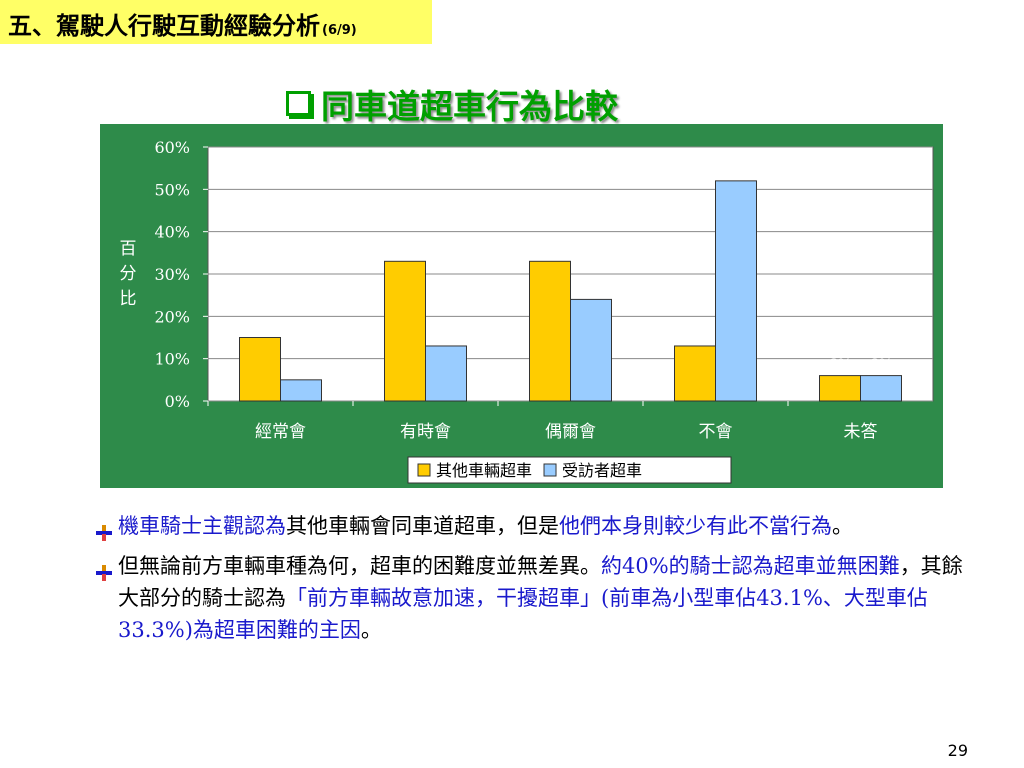  What do you see at coordinates (202, 526) in the screenshot?
I see `highlighted-text: 機車騎士主觀認為` at bounding box center [202, 526].